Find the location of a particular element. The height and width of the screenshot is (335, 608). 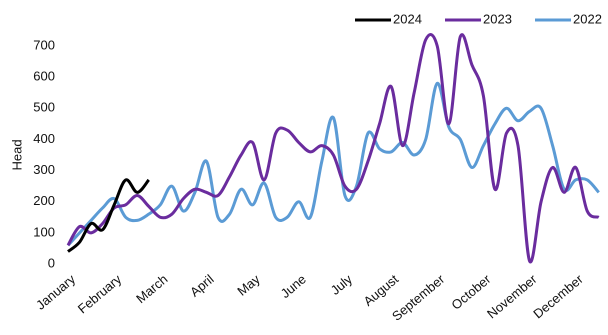

x-tick-label: April is located at coordinates (202, 285).